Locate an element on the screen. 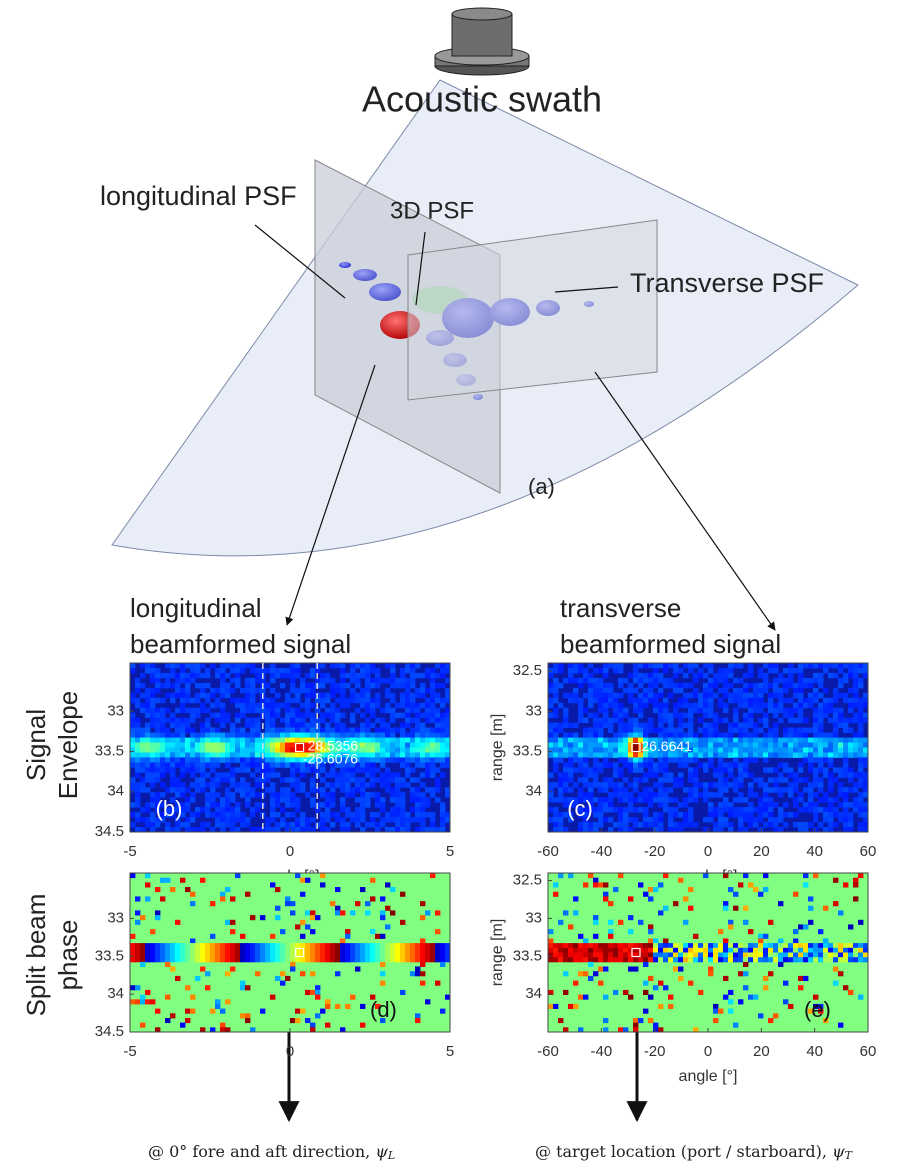 This screenshot has height=1172, width=913. x-tick-label: 20 is located at coordinates (761, 1051).